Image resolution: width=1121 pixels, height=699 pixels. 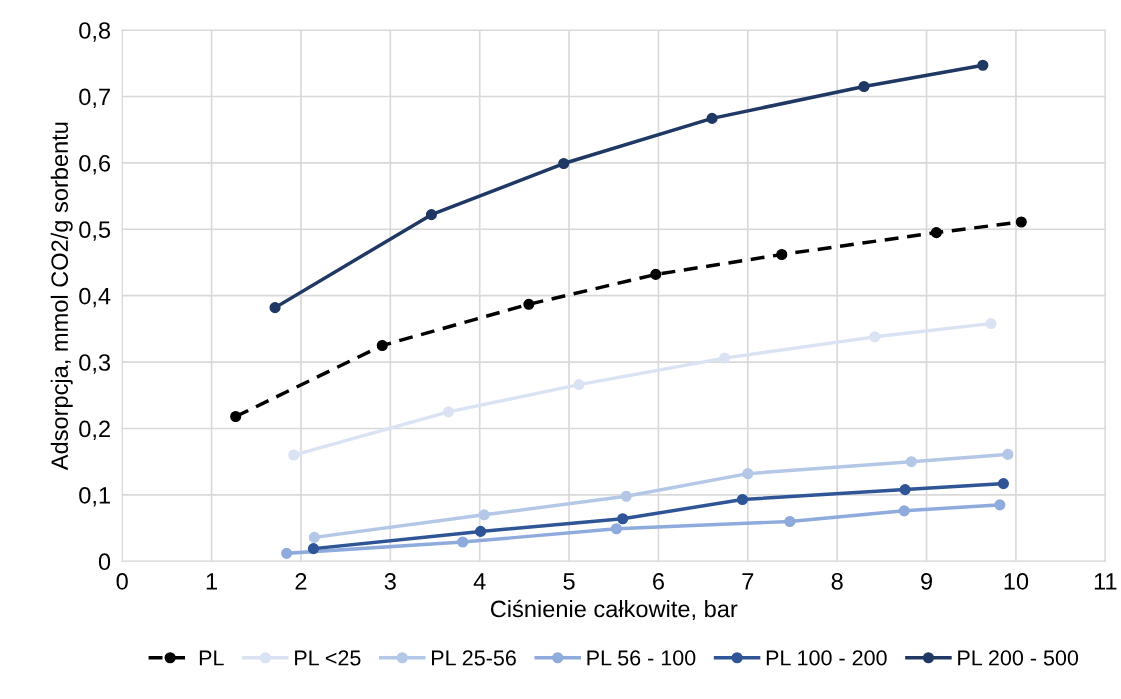 What do you see at coordinates (104, 562) in the screenshot?
I see `y-tick-label: 0` at bounding box center [104, 562].